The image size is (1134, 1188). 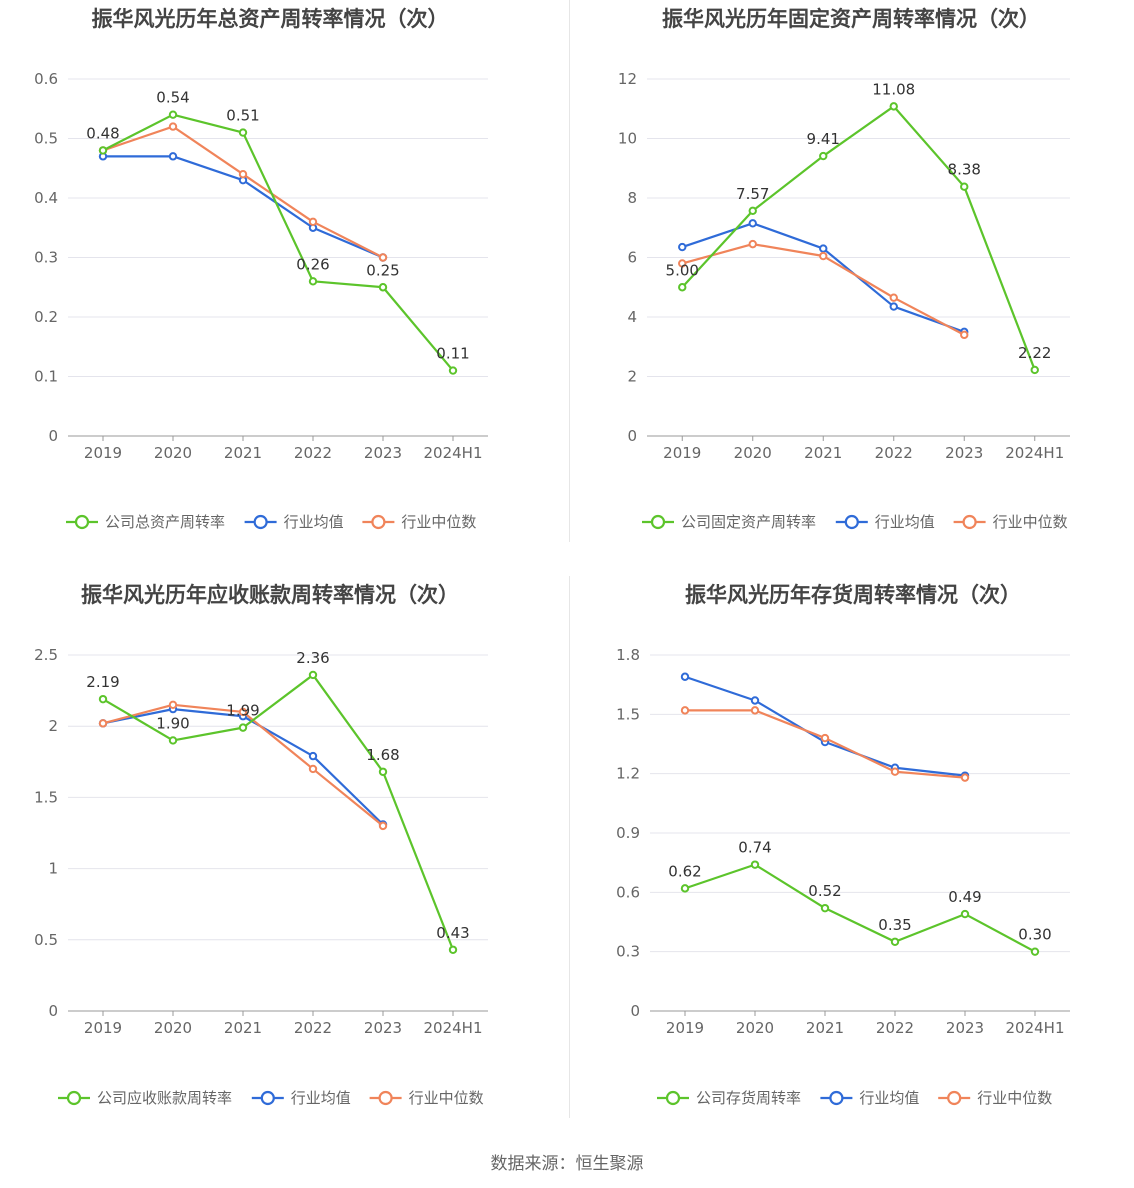 I want to click on legend-label: 公司存货周转率, so click(x=748, y=1098).